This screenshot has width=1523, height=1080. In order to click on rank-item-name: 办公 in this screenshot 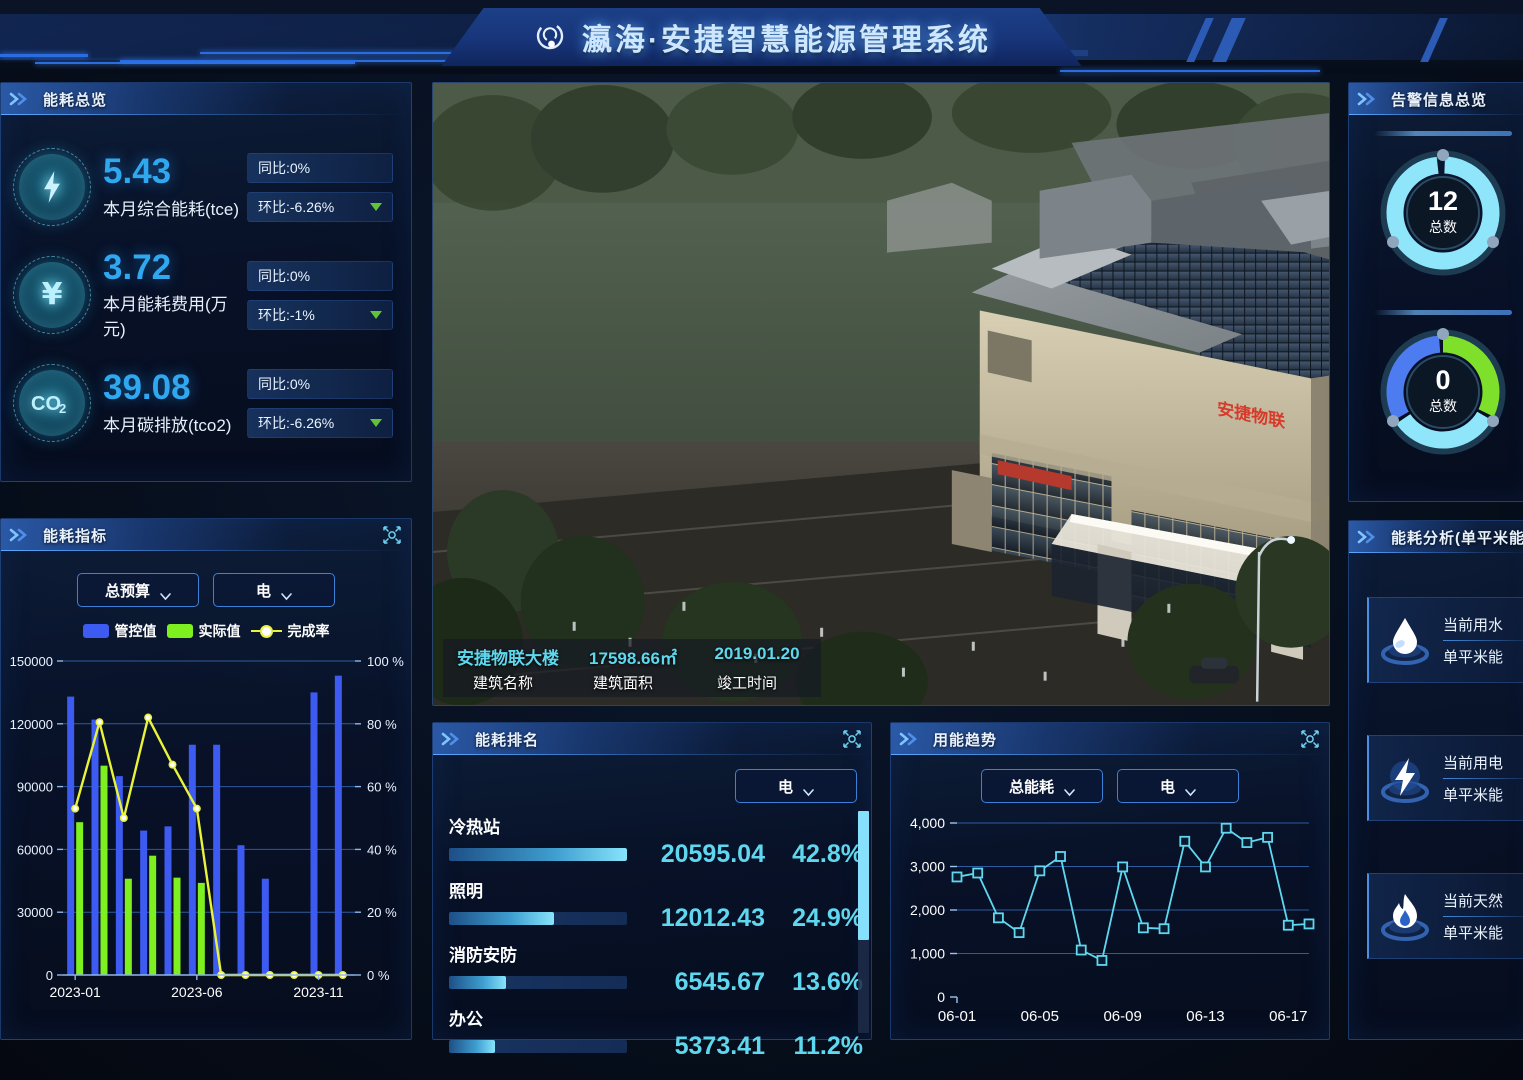, I will do `click(466, 1019)`.